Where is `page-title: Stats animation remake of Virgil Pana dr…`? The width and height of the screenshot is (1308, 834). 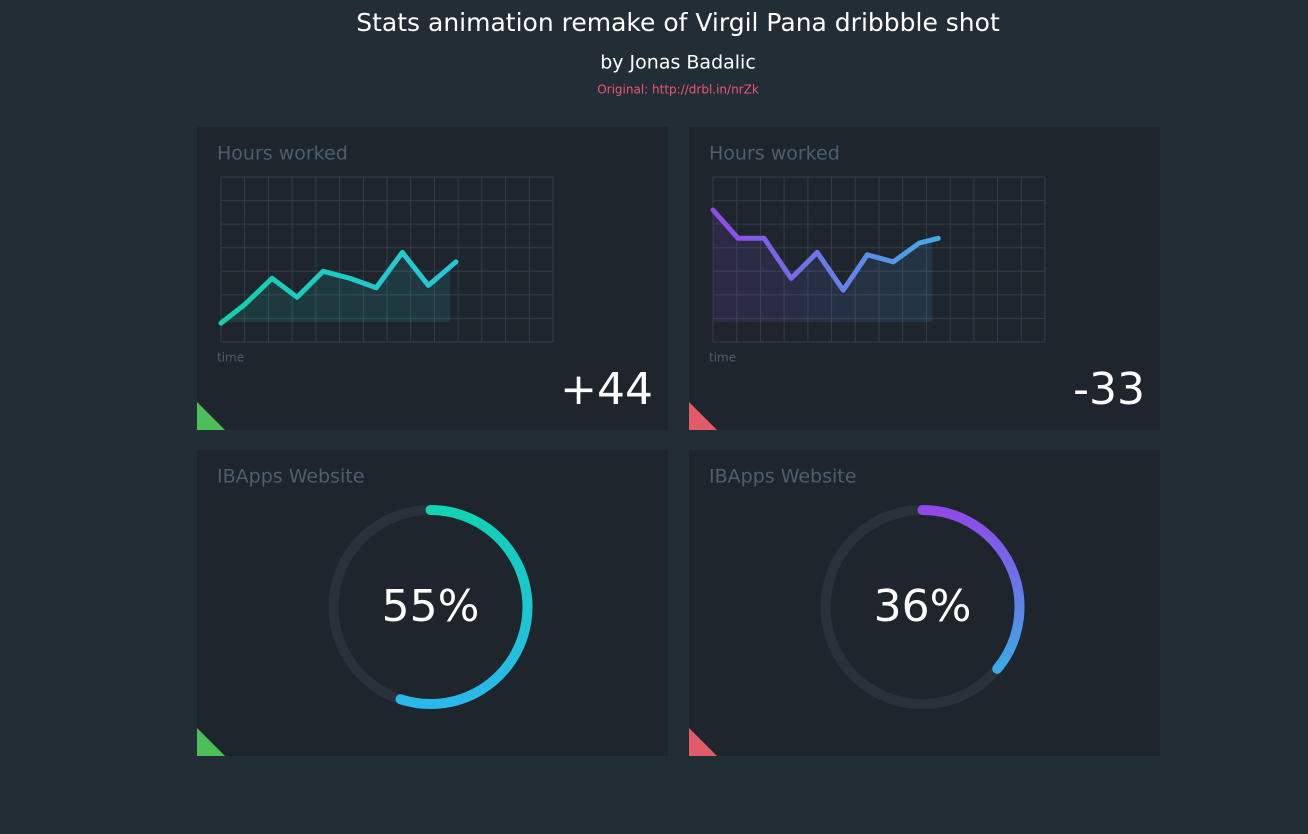
page-title: Stats animation remake of Virgil Pana dr… is located at coordinates (678, 22).